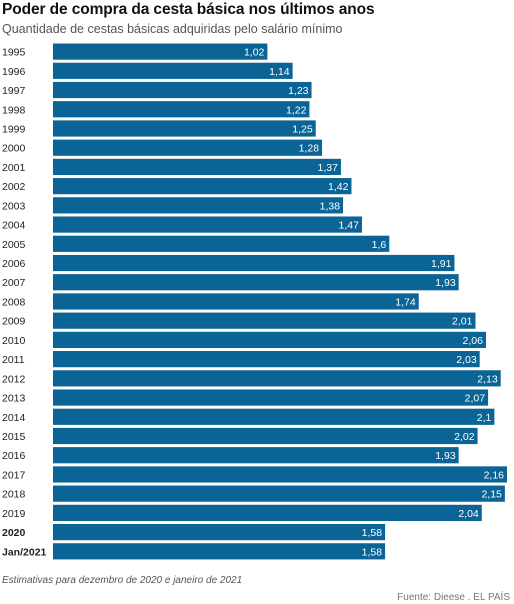  Describe the element at coordinates (298, 91) in the screenshot. I see `value-label-1997: 1,23` at that location.